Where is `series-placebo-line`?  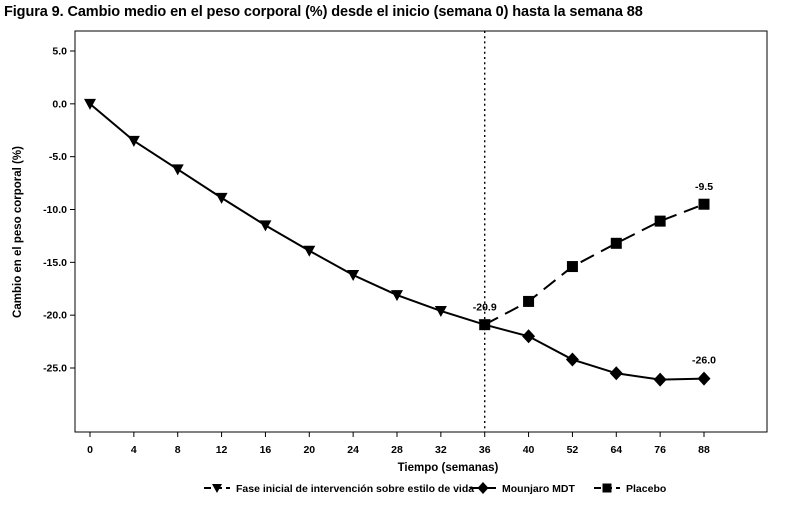 series-placebo-line is located at coordinates (594, 264).